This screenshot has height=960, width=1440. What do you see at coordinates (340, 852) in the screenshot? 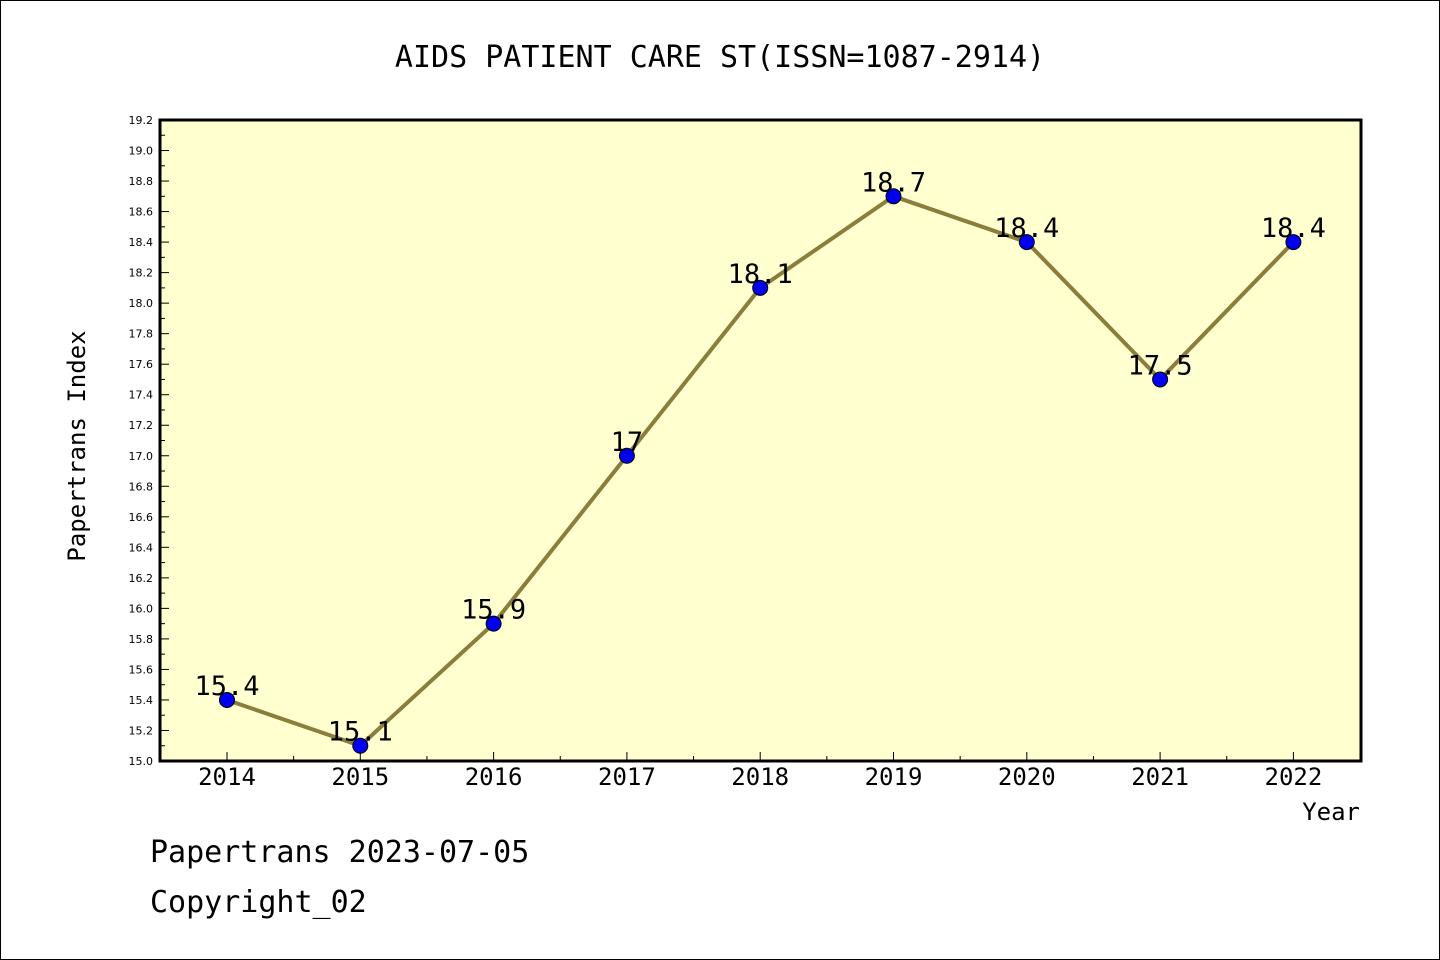
I see `footer-date: Papertrans 2023-07-05` at bounding box center [340, 852].